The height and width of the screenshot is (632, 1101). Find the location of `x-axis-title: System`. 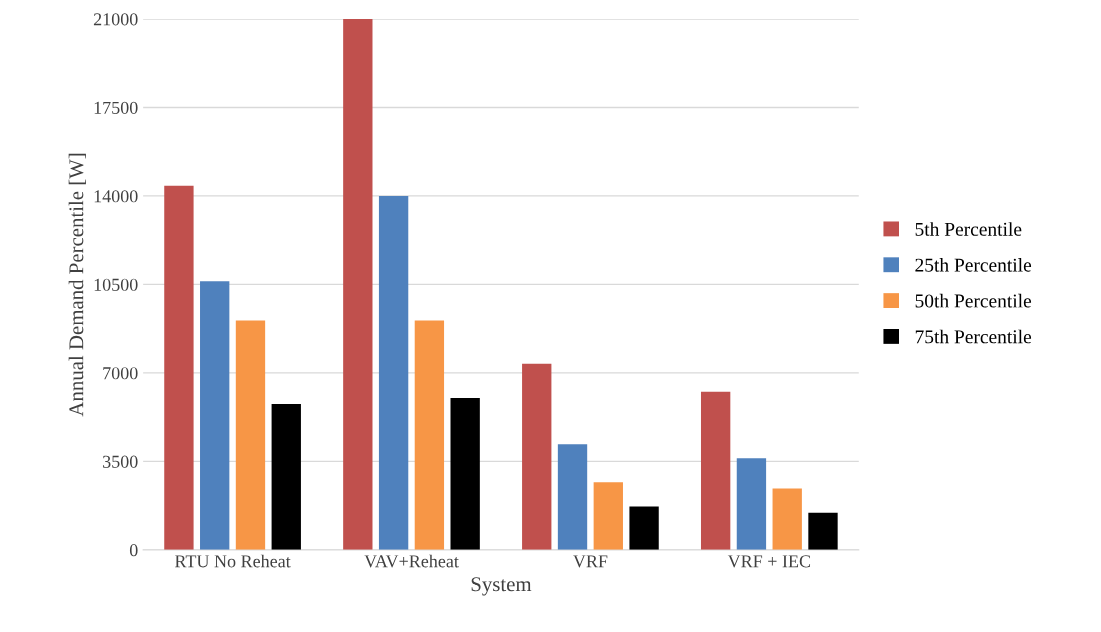

x-axis-title: System is located at coordinates (501, 586).